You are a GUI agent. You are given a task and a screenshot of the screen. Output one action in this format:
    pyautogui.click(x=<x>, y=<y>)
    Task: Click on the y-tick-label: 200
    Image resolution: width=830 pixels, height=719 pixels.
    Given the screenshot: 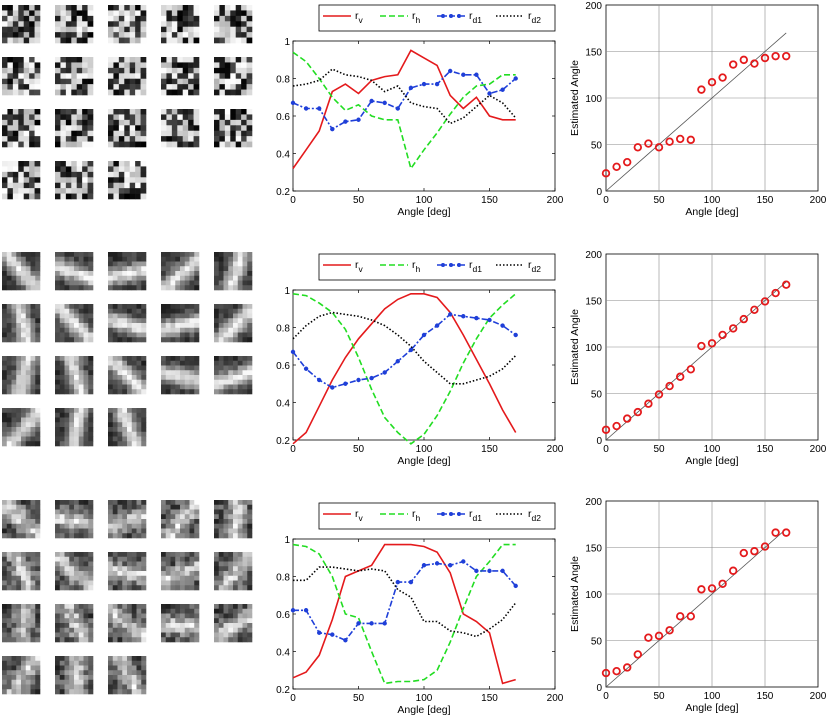 What is the action you would take?
    pyautogui.click(x=593, y=6)
    